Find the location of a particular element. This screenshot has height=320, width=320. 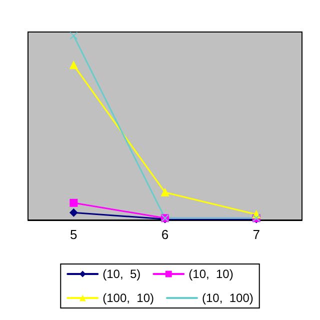

x-tick-label: 6 is located at coordinates (165, 234).